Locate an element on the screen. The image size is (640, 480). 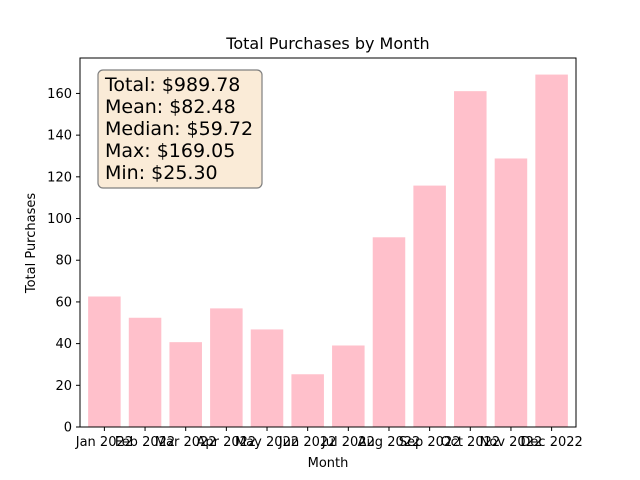
y-tick-label: 40 is located at coordinates (63, 344).